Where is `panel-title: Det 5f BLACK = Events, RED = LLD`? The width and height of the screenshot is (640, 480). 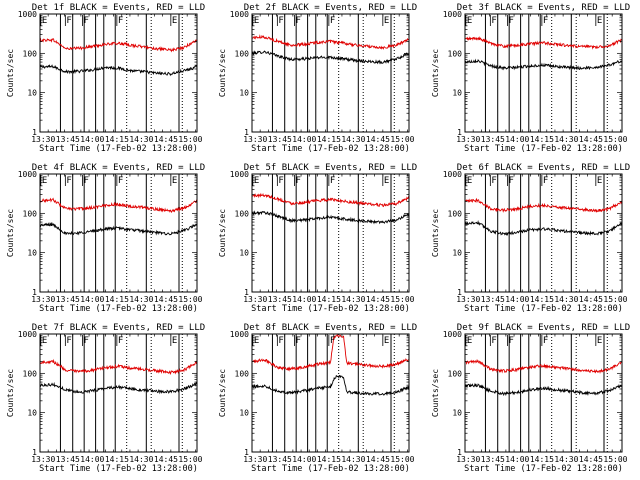
panel-title: Det 5f BLACK = Events, RED = LLD is located at coordinates (330, 168).